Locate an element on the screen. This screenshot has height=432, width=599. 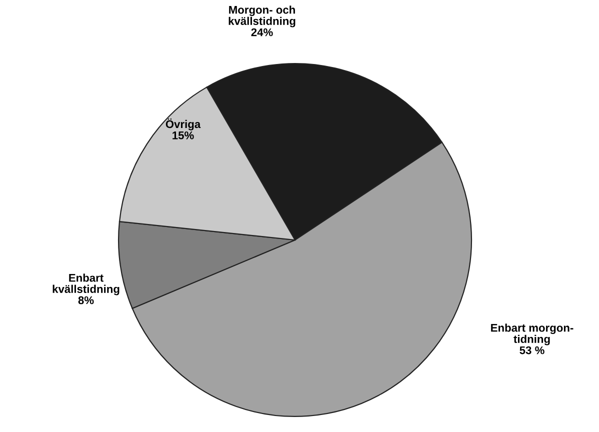
slice-label: Övriga is located at coordinates (183, 124).